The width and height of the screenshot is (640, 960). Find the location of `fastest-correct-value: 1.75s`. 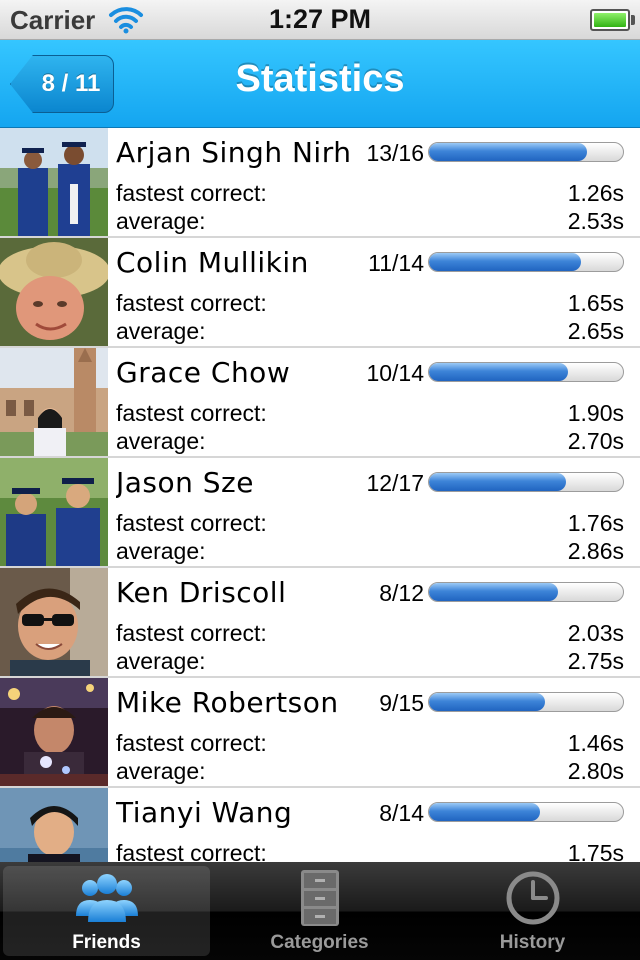

fastest-correct-value: 1.75s is located at coordinates (595, 851).